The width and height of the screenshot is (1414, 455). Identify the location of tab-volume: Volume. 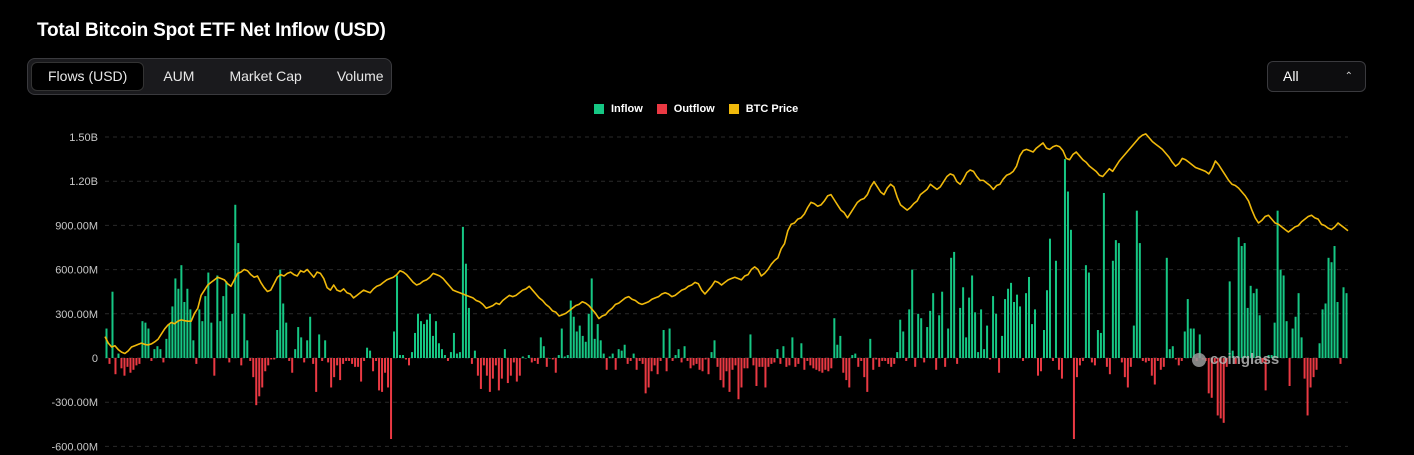
(360, 76).